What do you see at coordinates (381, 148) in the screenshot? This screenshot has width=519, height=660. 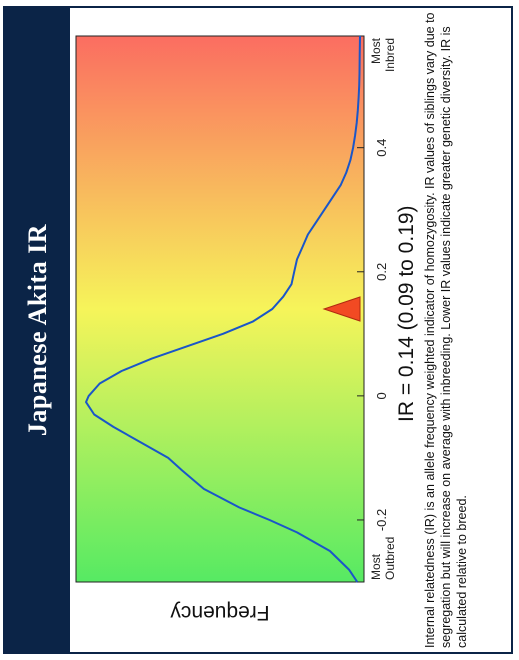 I see `x-tick-label: 0.4` at bounding box center [381, 148].